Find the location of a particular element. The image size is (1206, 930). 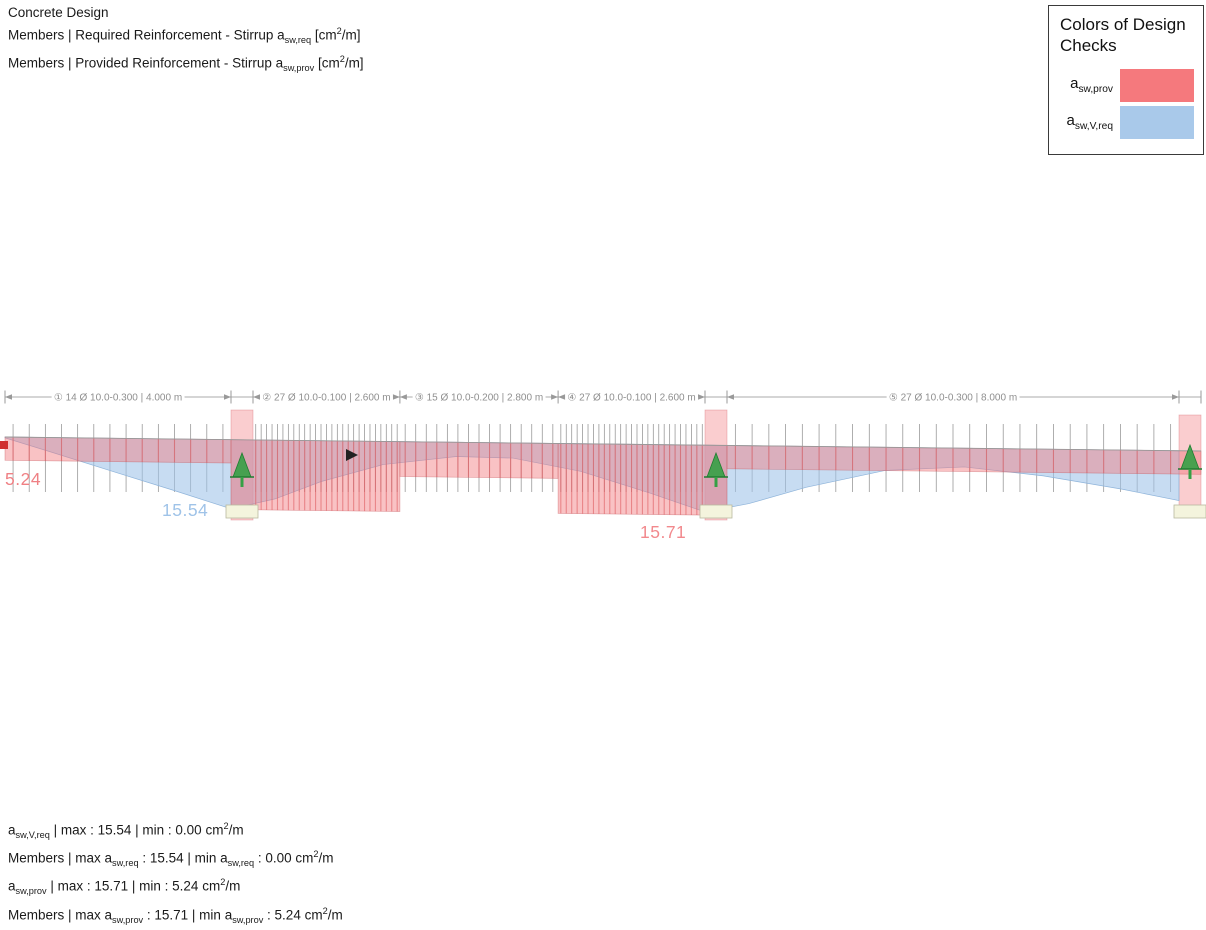

value-label-max-required: 15.54 is located at coordinates (185, 510).